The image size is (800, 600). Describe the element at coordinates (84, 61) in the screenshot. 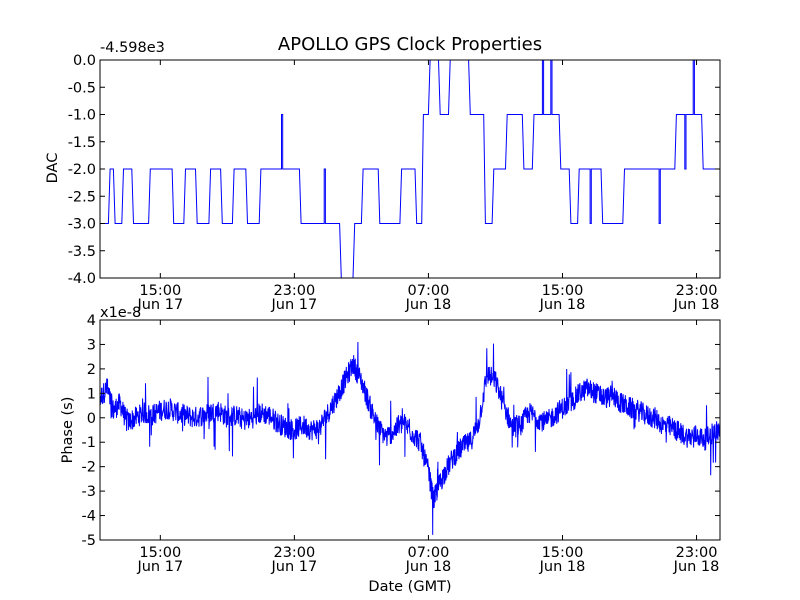

I see `dac-y-tick-label: 0.0` at that location.